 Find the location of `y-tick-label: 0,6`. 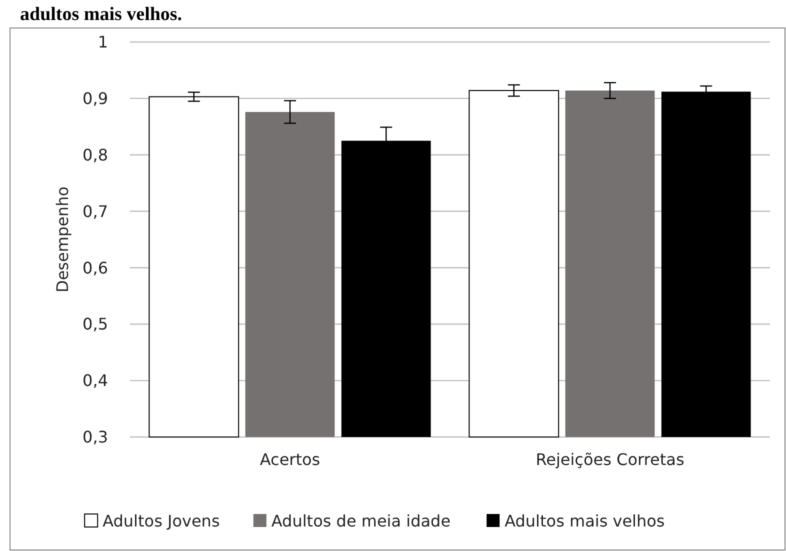

y-tick-label: 0,6 is located at coordinates (95, 268).